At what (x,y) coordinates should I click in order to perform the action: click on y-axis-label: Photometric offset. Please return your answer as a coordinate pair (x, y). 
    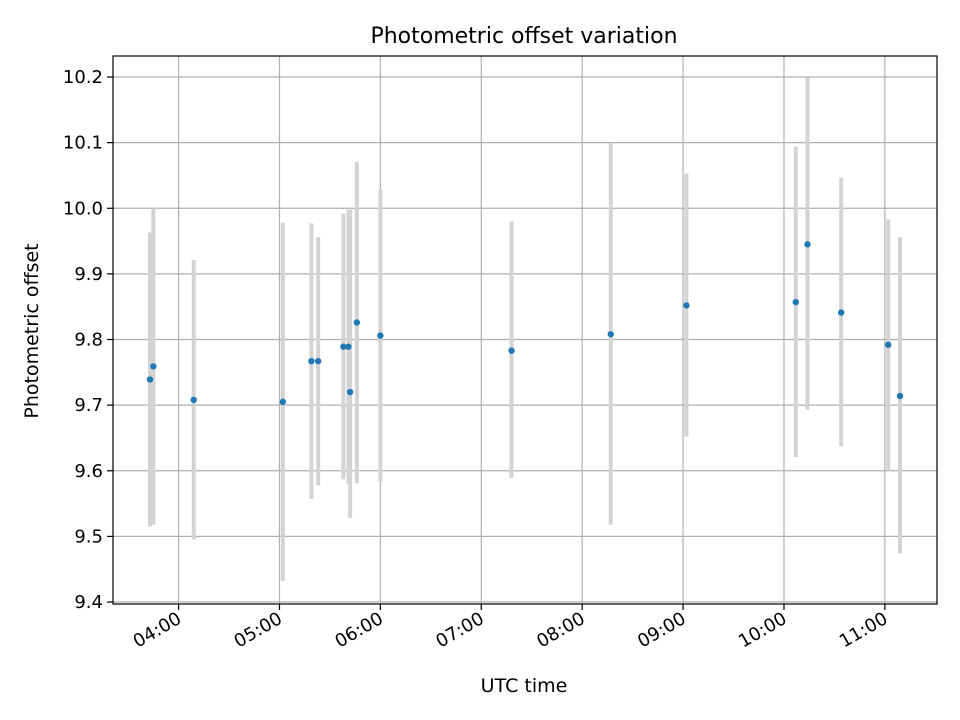
    Looking at the image, I should click on (32, 330).